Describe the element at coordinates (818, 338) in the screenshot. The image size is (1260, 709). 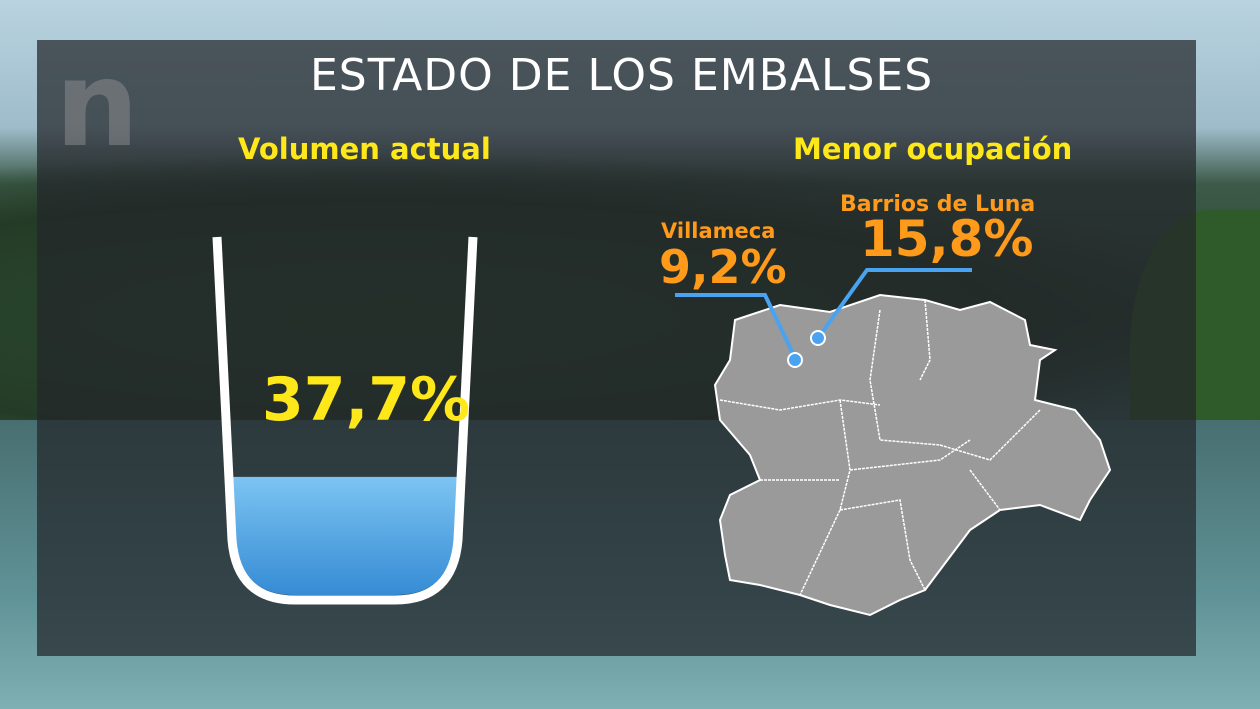
I see `barrios-marker` at that location.